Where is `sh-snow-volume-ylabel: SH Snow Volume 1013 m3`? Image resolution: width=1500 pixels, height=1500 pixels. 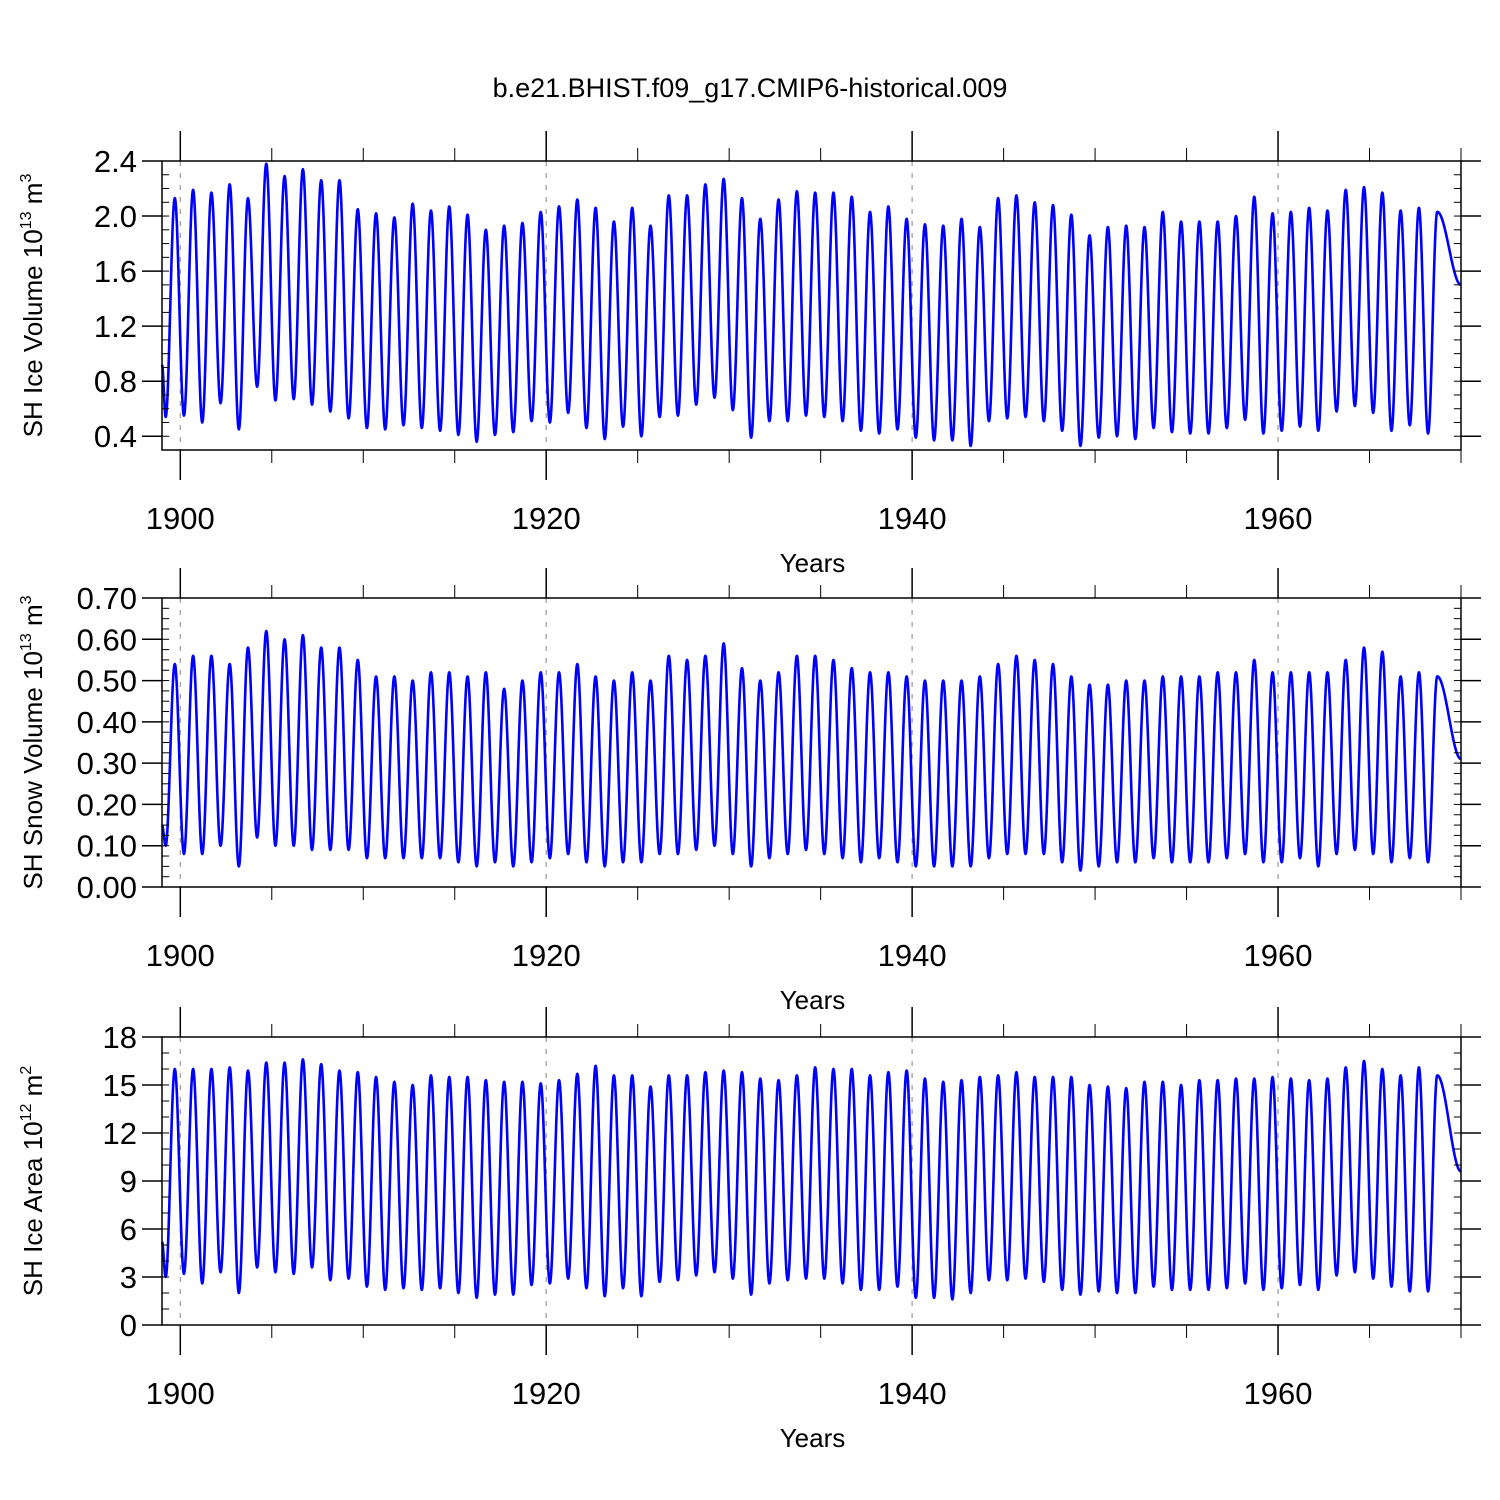
sh-snow-volume-ylabel: SH Snow Volume 1013 m3 is located at coordinates (33, 742).